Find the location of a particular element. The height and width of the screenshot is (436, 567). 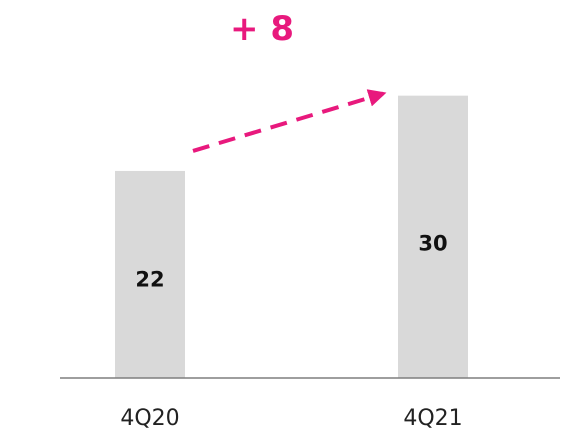

bar-4q21 is located at coordinates (433, 236).